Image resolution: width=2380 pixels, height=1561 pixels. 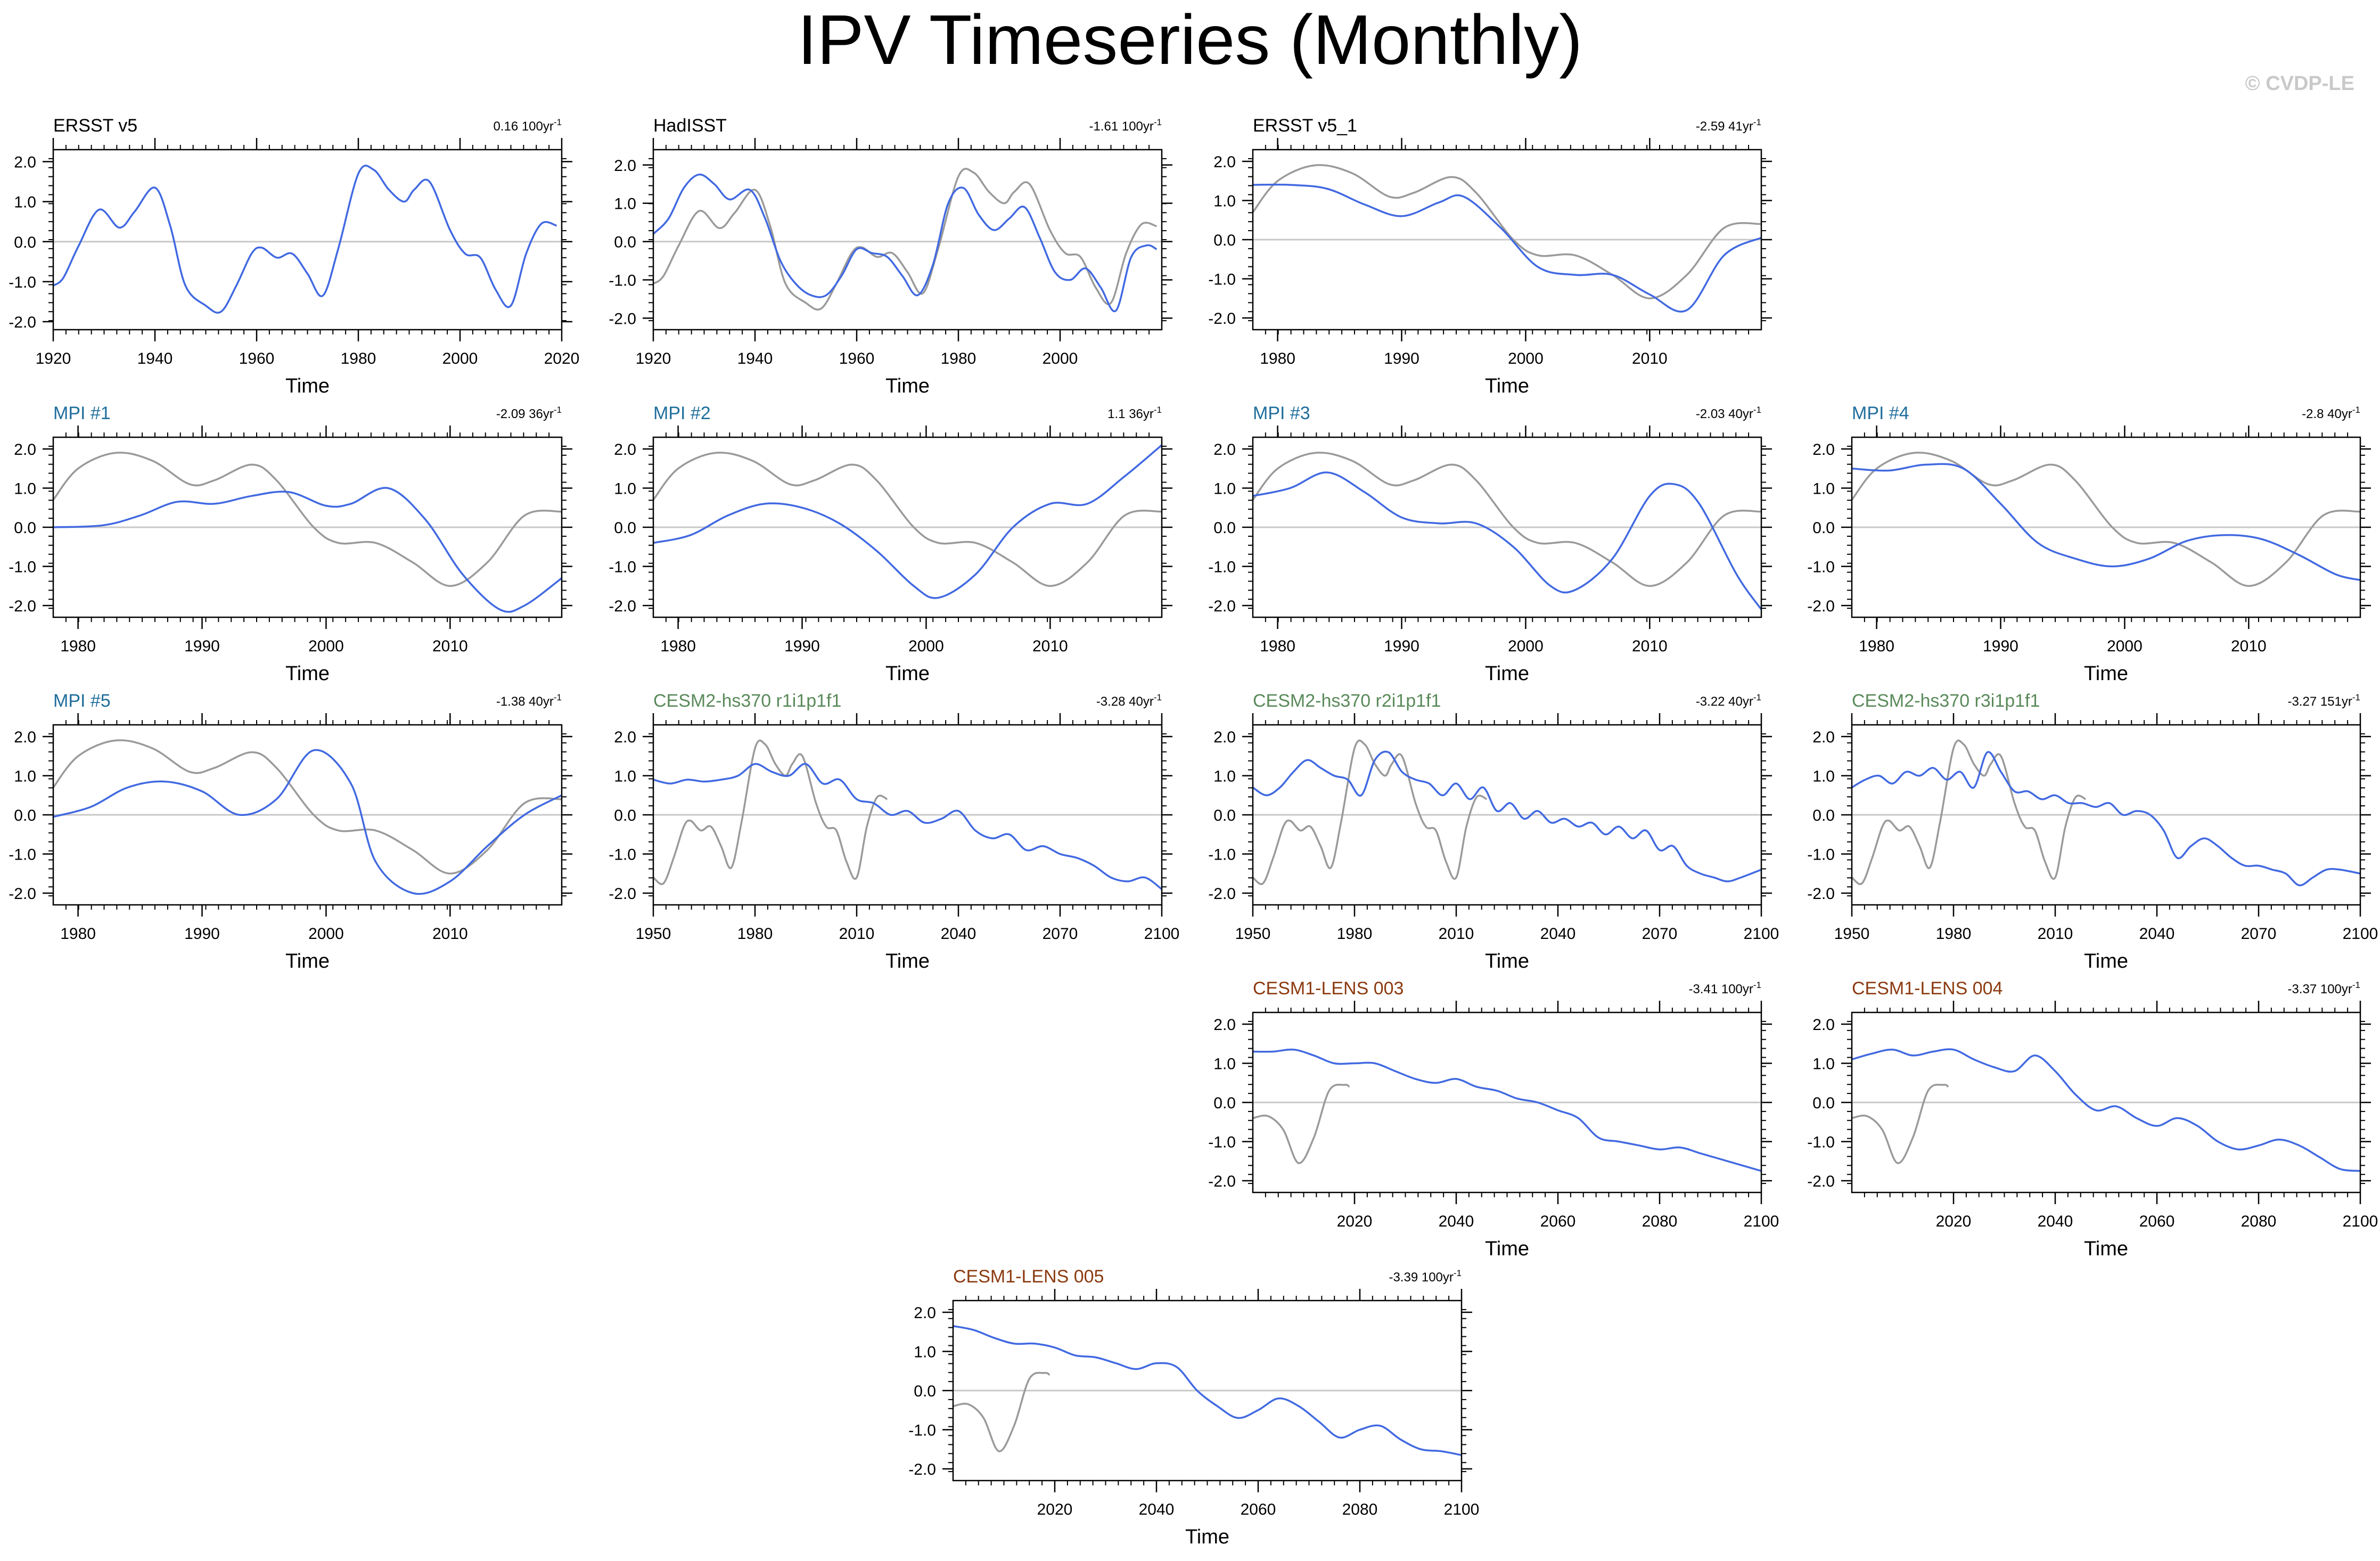 What do you see at coordinates (1729, 125) in the screenshot?
I see `trend-label: -2.59 41yr-1` at bounding box center [1729, 125].